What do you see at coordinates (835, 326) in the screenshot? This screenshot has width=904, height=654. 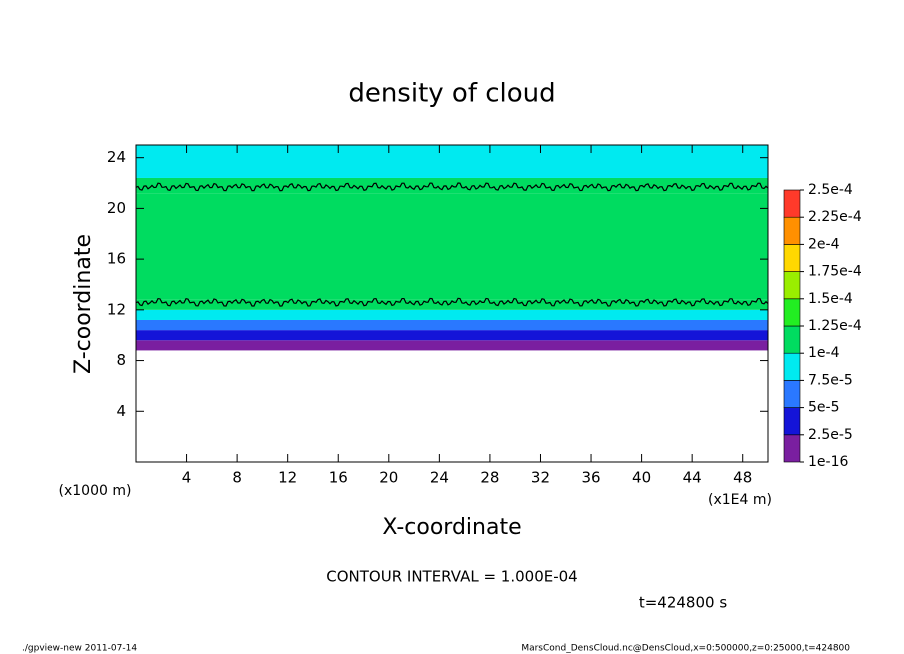 I see `colorbar-label: 1.25e-4` at bounding box center [835, 326].